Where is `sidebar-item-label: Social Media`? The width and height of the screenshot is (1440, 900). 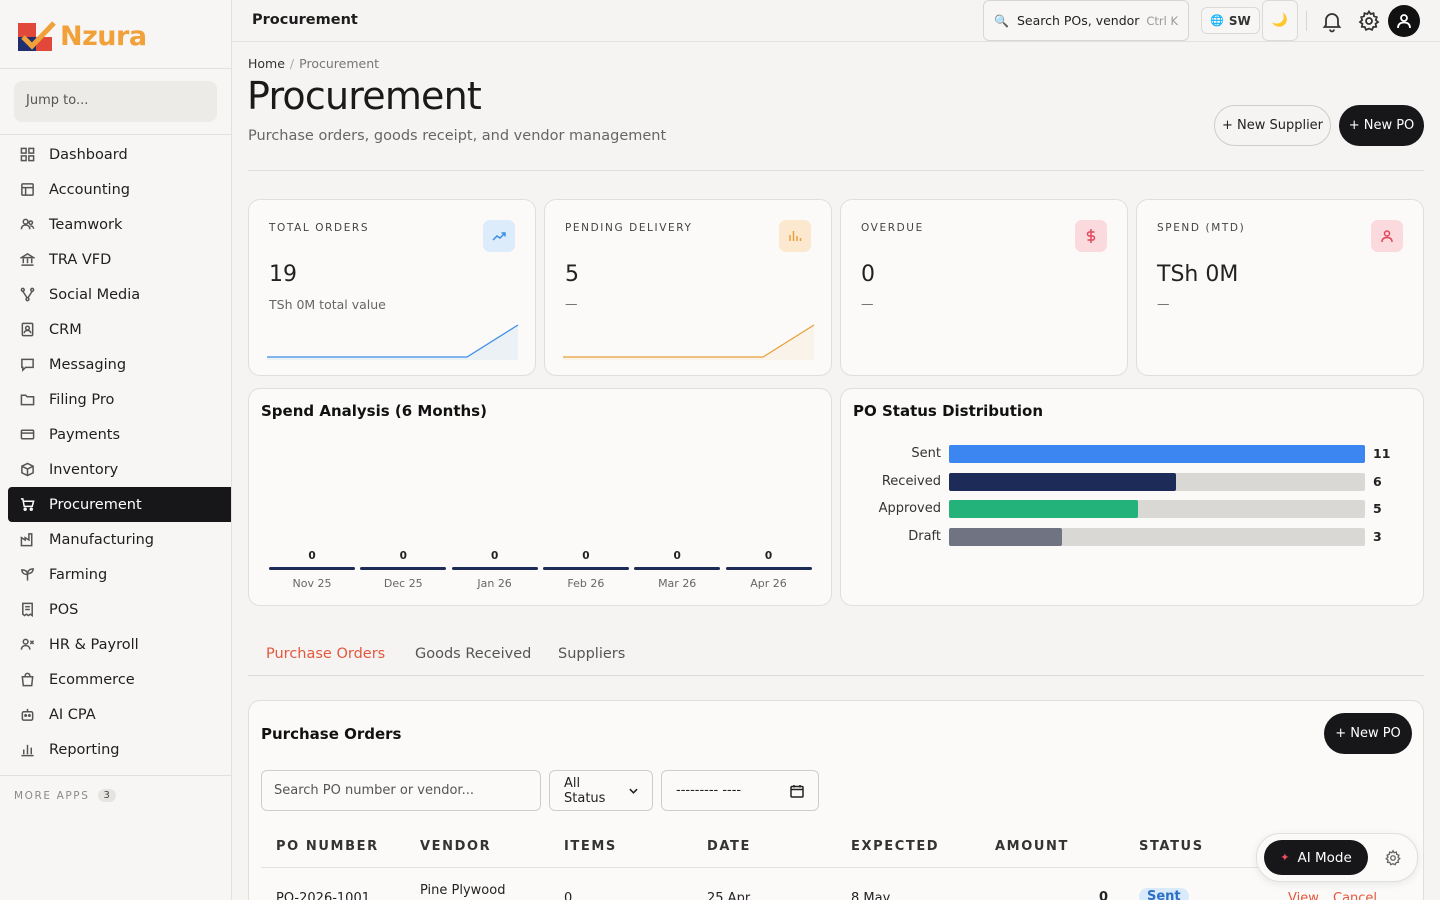 sidebar-item-label: Social Media is located at coordinates (95, 294).